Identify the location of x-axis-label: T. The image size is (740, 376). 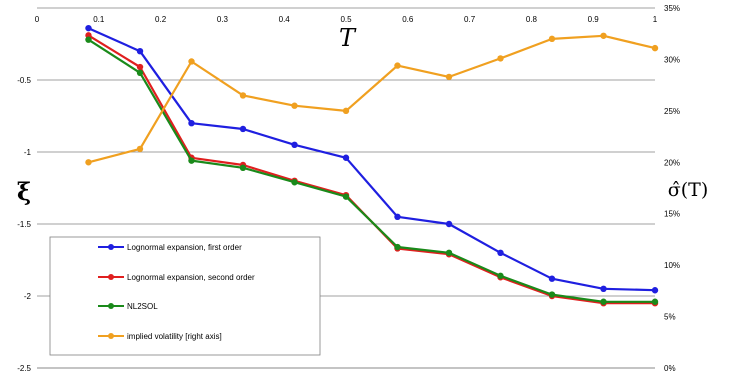
(348, 38).